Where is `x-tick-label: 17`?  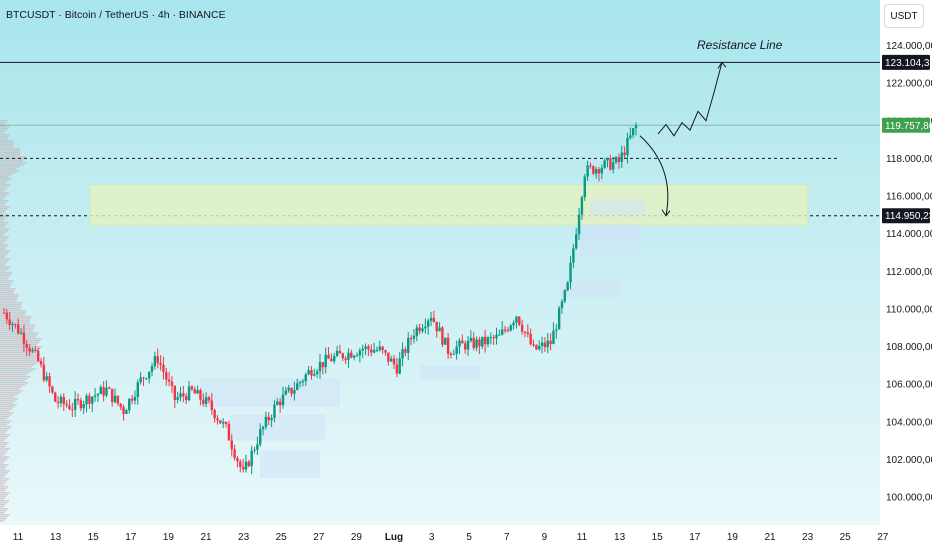
x-tick-label: 17 is located at coordinates (695, 537).